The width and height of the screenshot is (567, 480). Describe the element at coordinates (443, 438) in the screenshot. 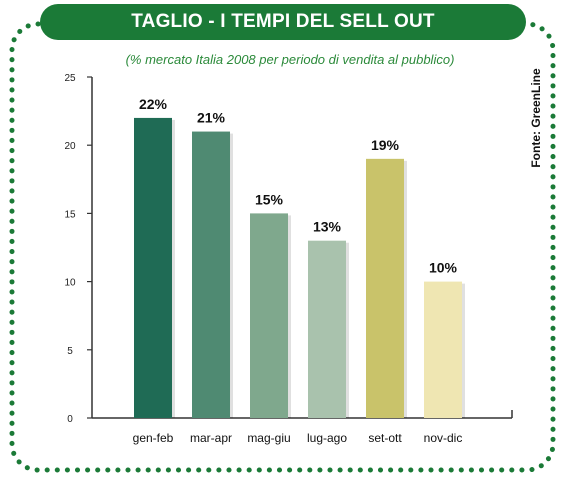

I see `x-category-label: nov-dic` at that location.